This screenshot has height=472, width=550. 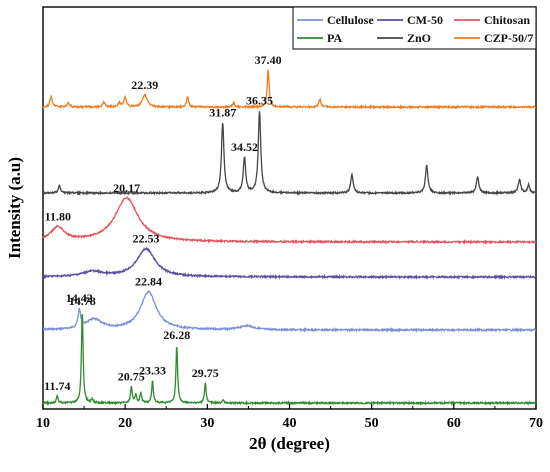 I want to click on x-axis: 10 20 30 40 50 60 70, so click(x=289, y=417).